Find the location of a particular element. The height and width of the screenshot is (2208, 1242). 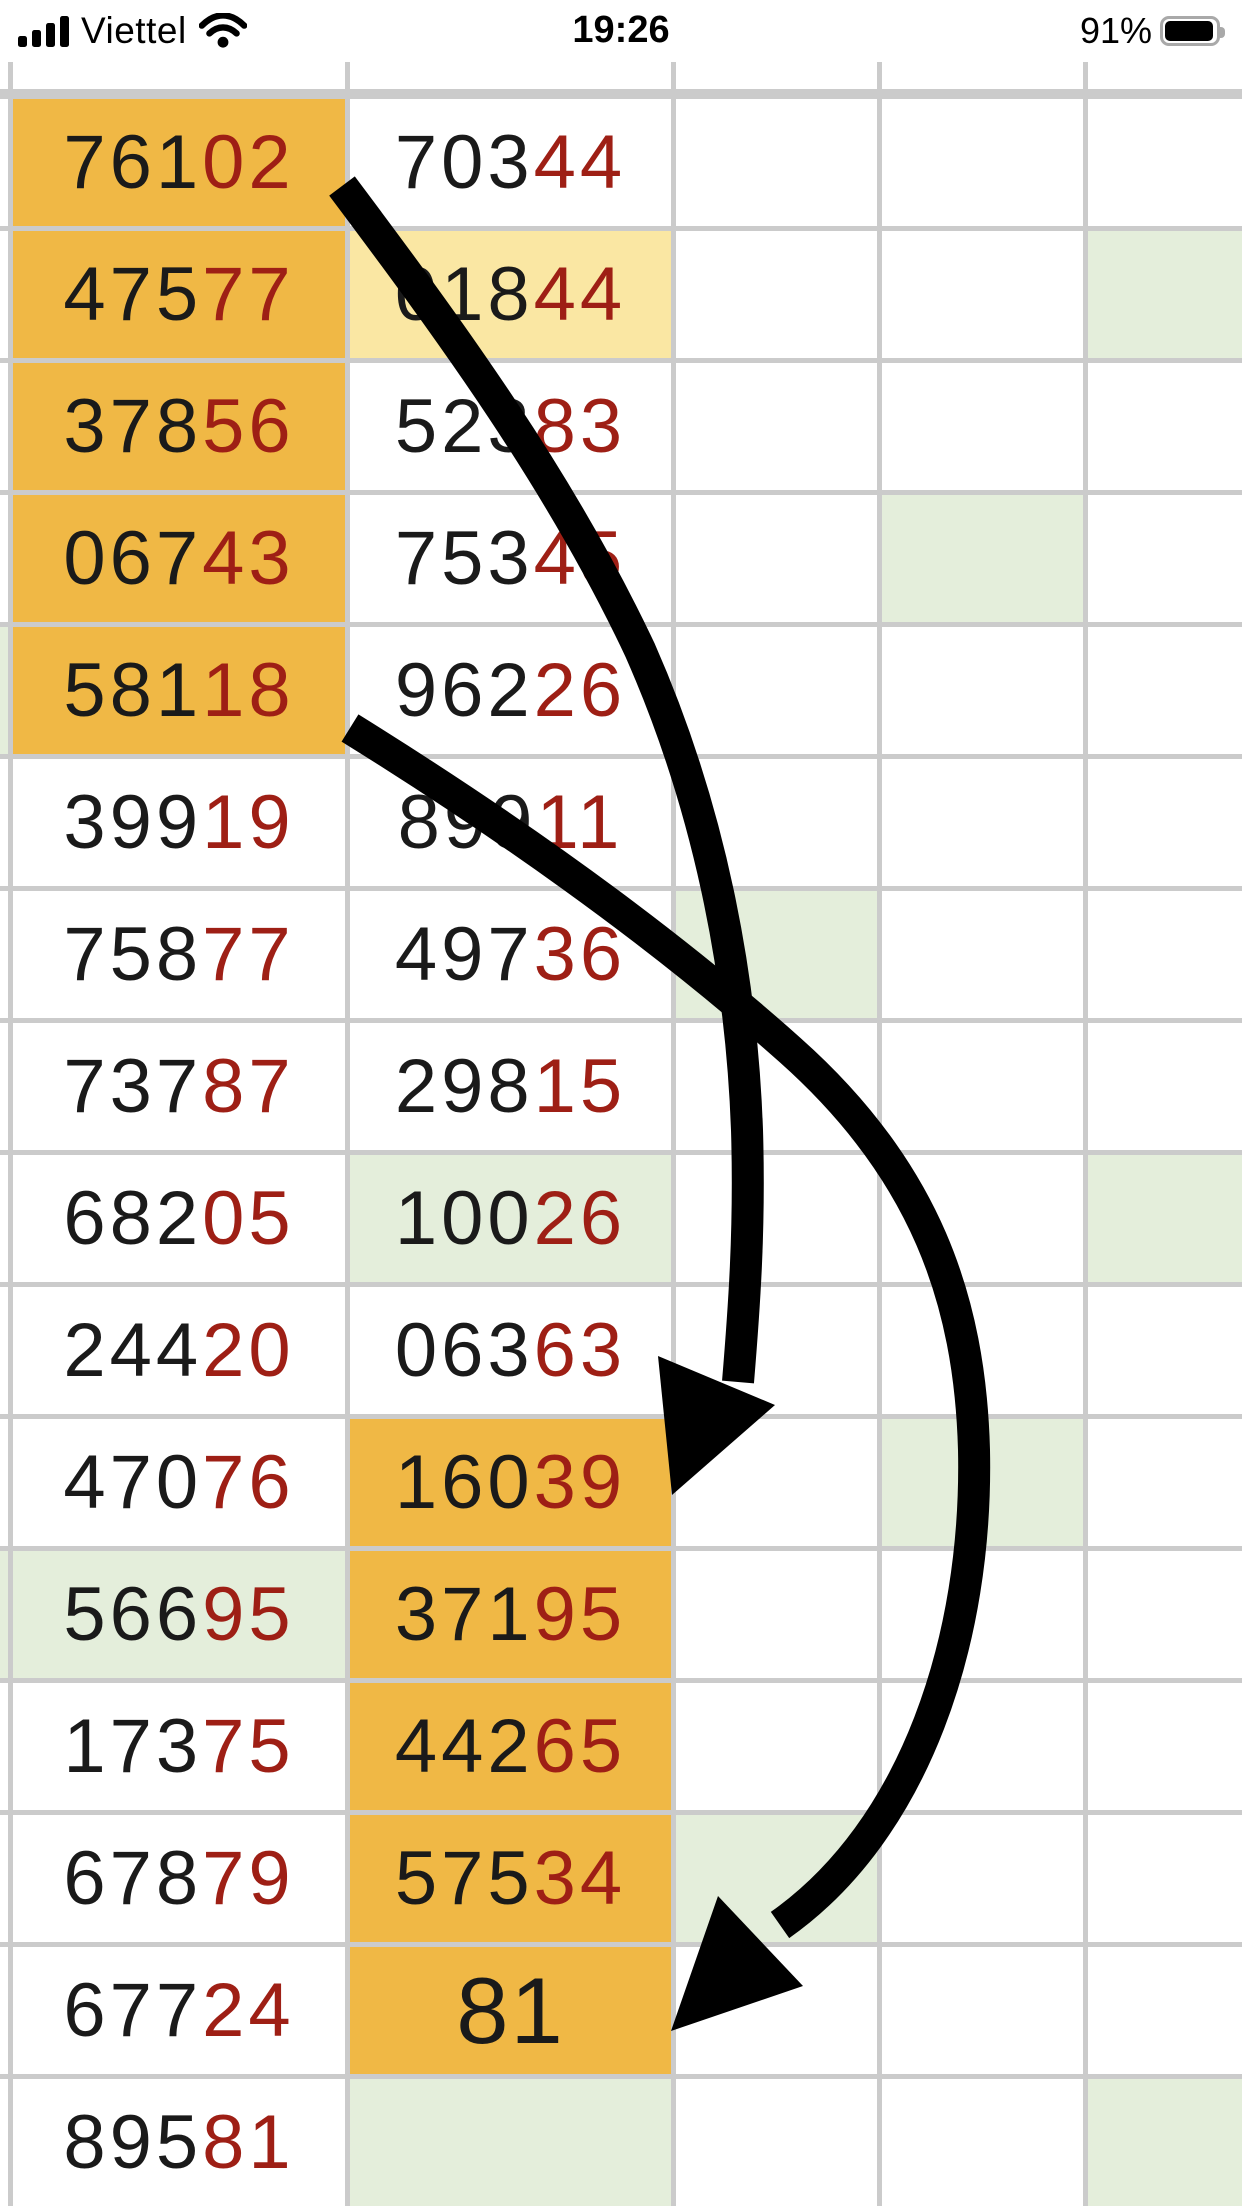

cellular-signal-icon is located at coordinates (43, 31).